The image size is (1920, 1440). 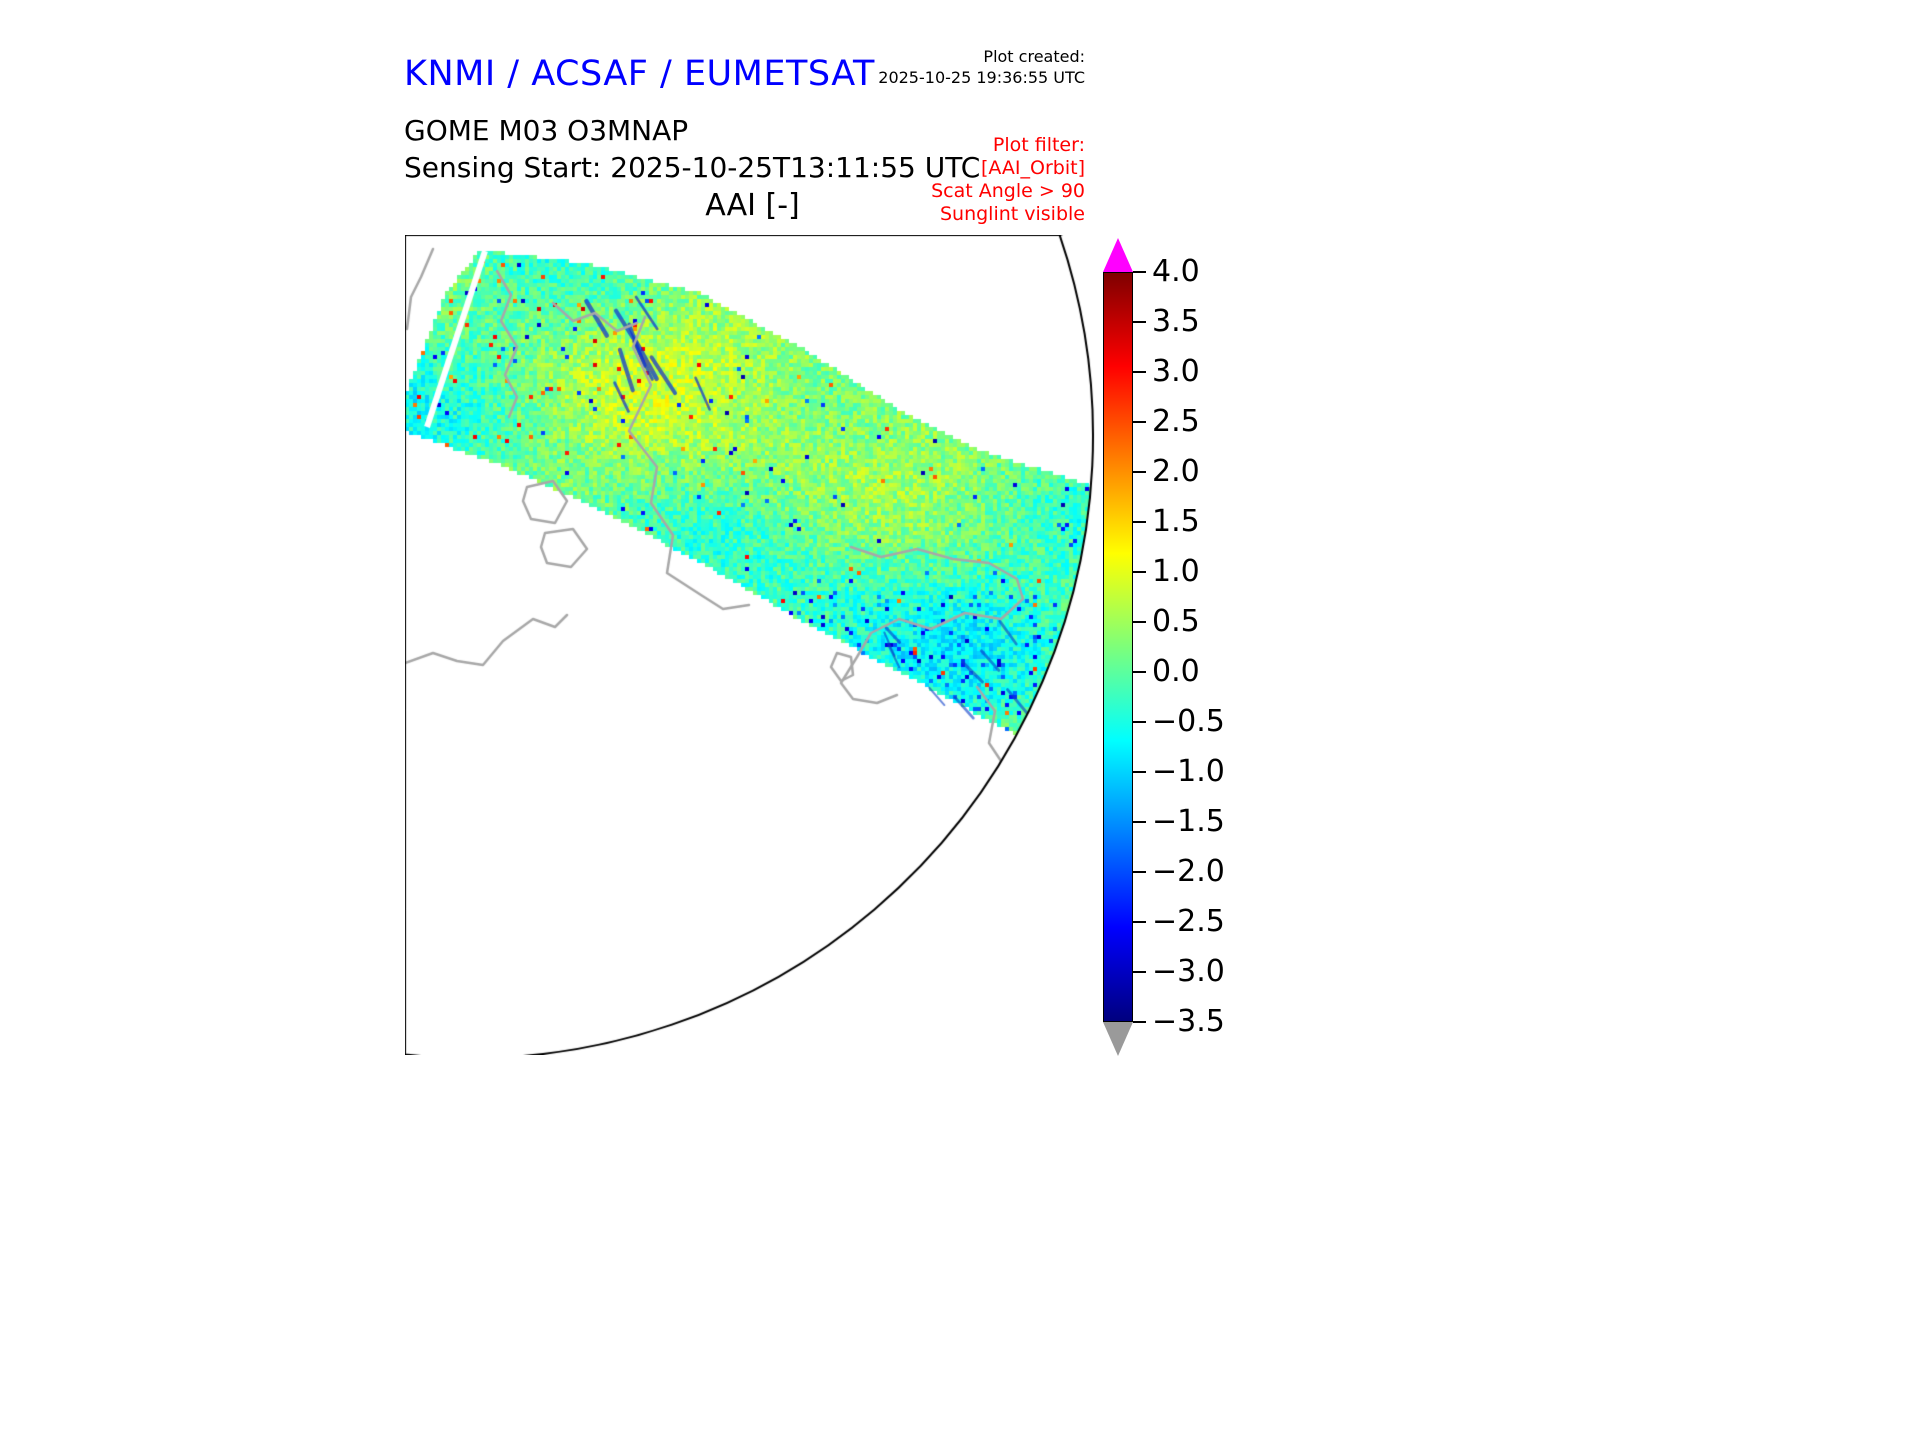 I want to click on colorbar-tick-label: 0.0, so click(x=1176, y=671).